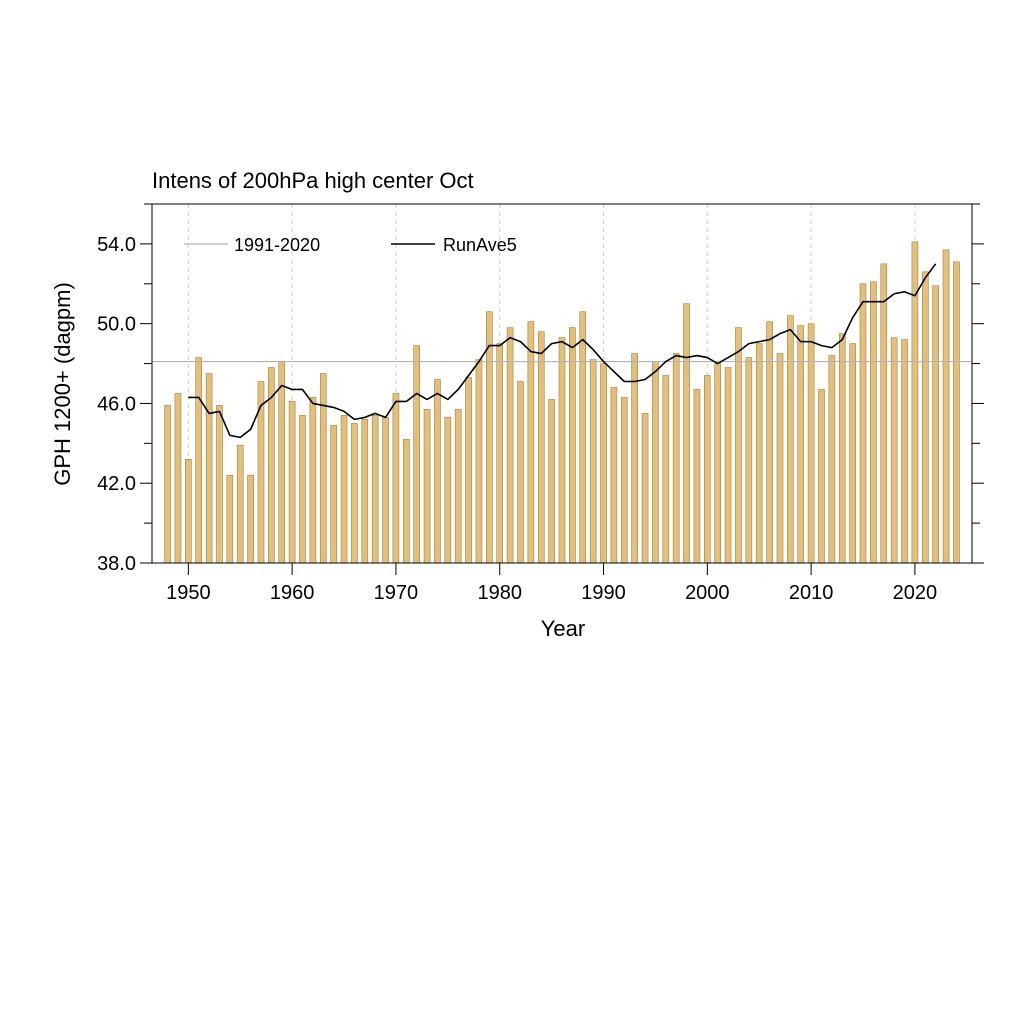  What do you see at coordinates (313, 180) in the screenshot?
I see `chart-title: Intens of 200hPa high center Oct` at bounding box center [313, 180].